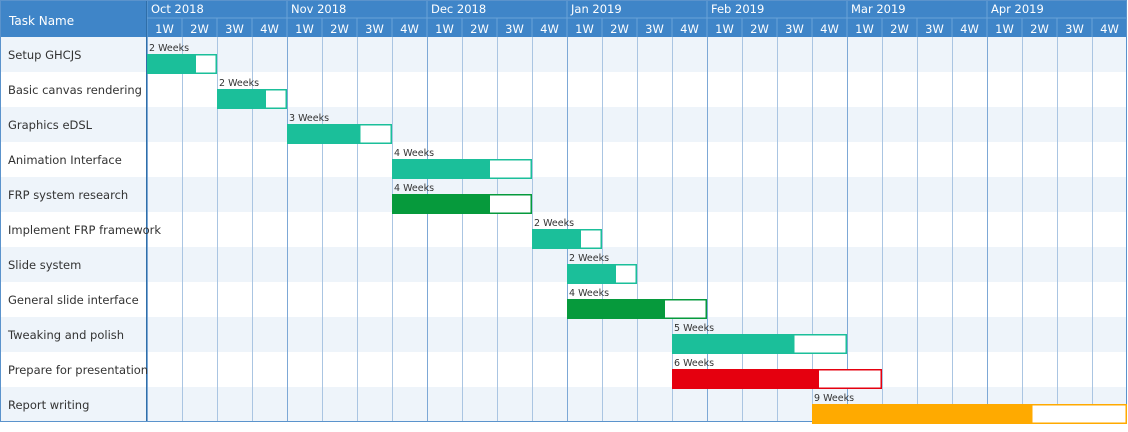 Image resolution: width=1128 pixels, height=432 pixels. I want to click on task-name: General slide interface, so click(73, 300).